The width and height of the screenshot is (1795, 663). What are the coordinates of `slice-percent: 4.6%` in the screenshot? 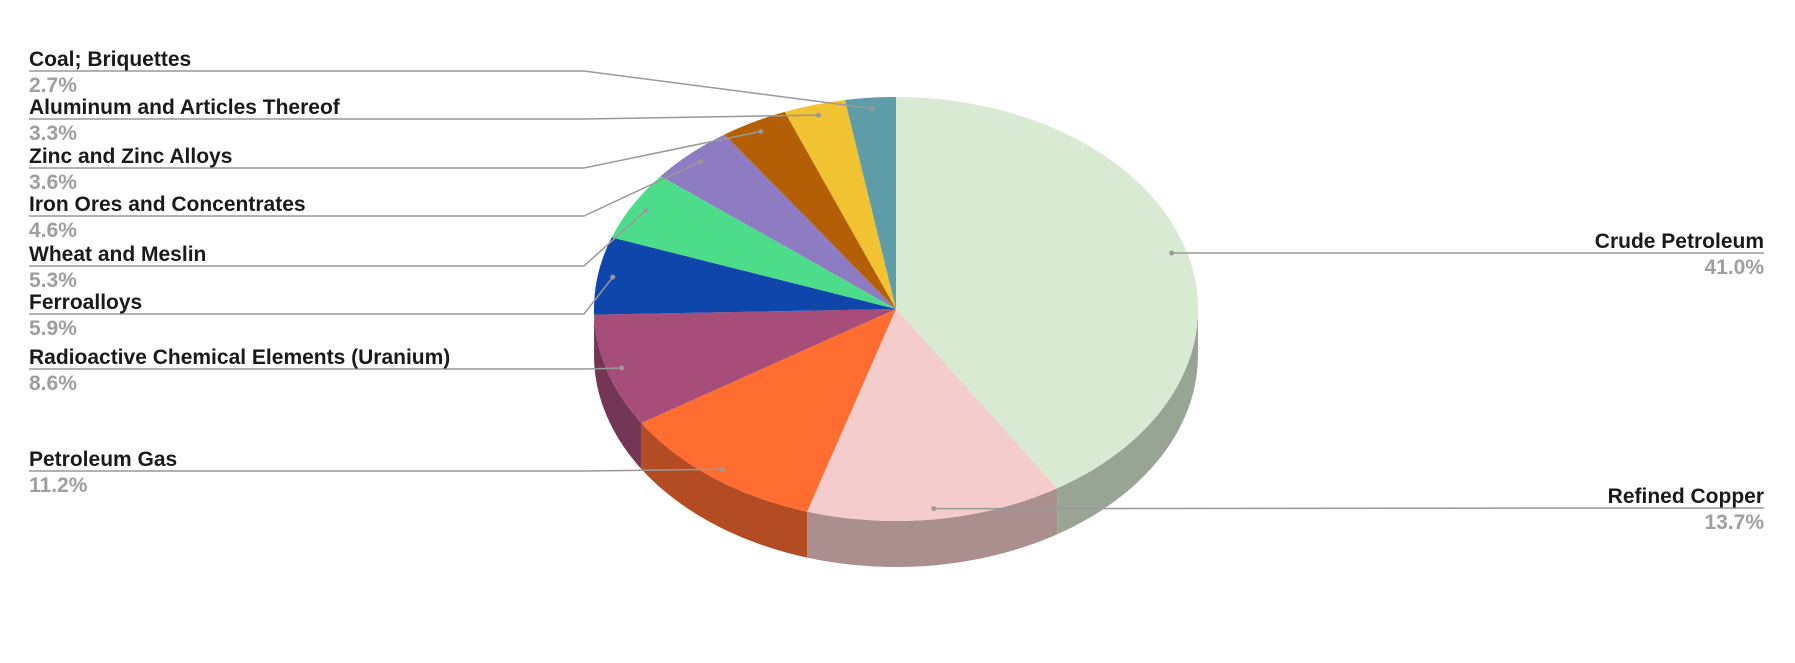 It's located at (53, 230).